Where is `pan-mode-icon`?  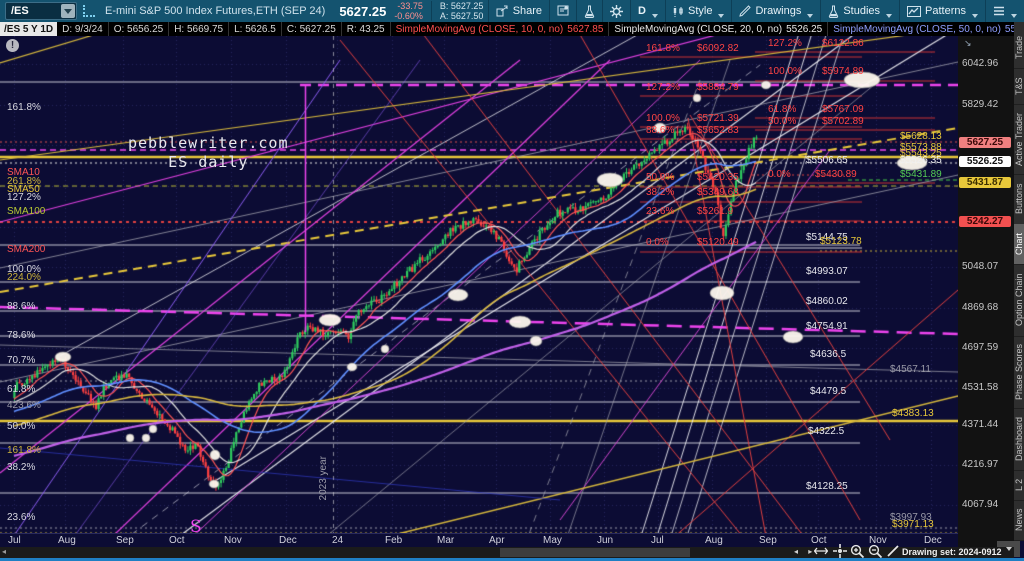
pan-mode-icon is located at coordinates (840, 552).